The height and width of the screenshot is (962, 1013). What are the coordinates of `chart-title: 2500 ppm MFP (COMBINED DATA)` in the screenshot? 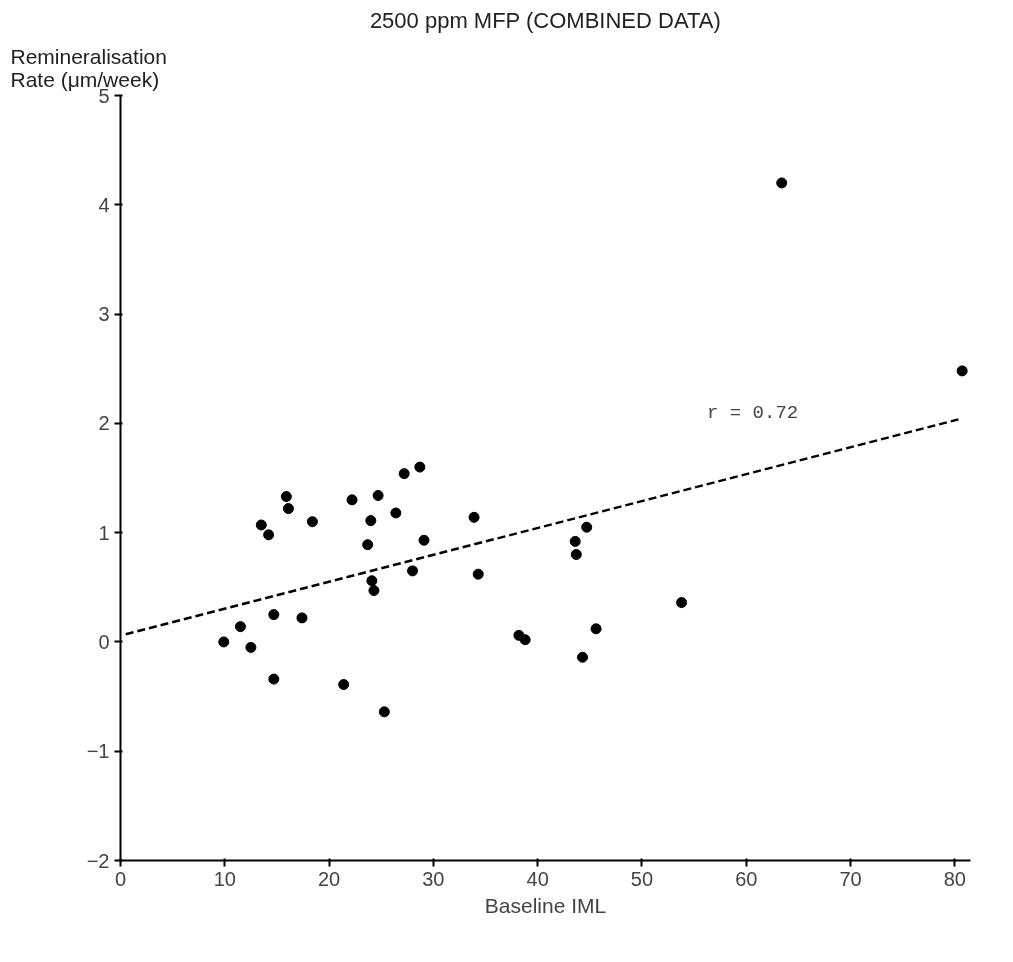 It's located at (545, 20).